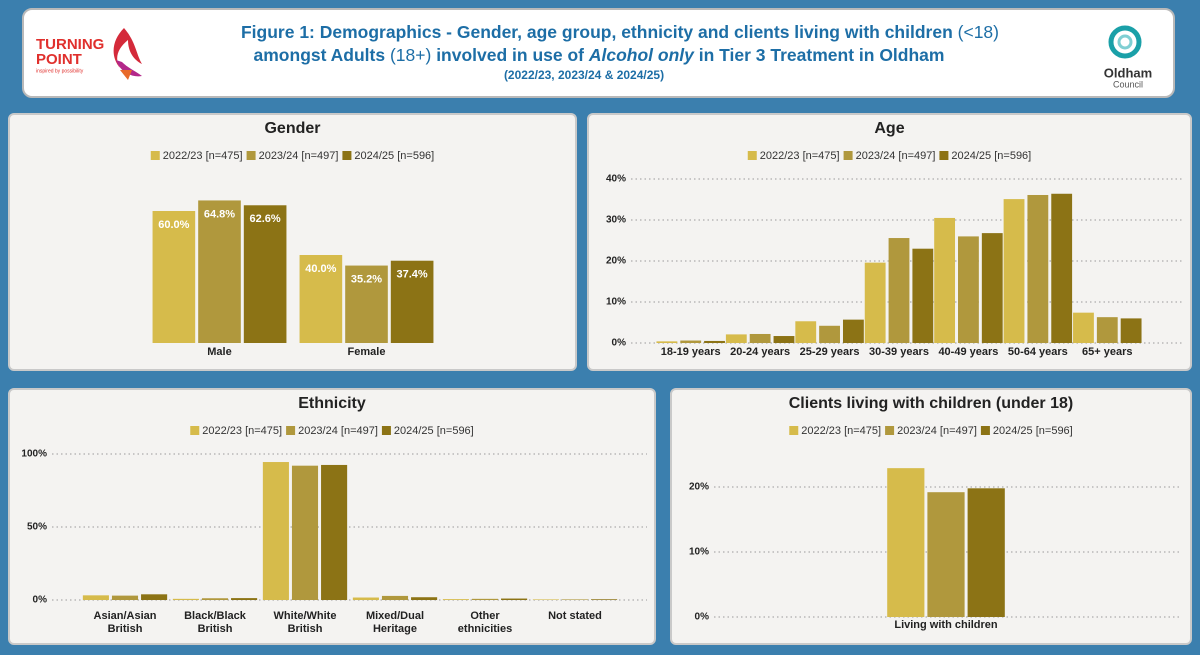 The height and width of the screenshot is (655, 1200). Describe the element at coordinates (946, 625) in the screenshot. I see `x-tick-label: Living with children` at that location.